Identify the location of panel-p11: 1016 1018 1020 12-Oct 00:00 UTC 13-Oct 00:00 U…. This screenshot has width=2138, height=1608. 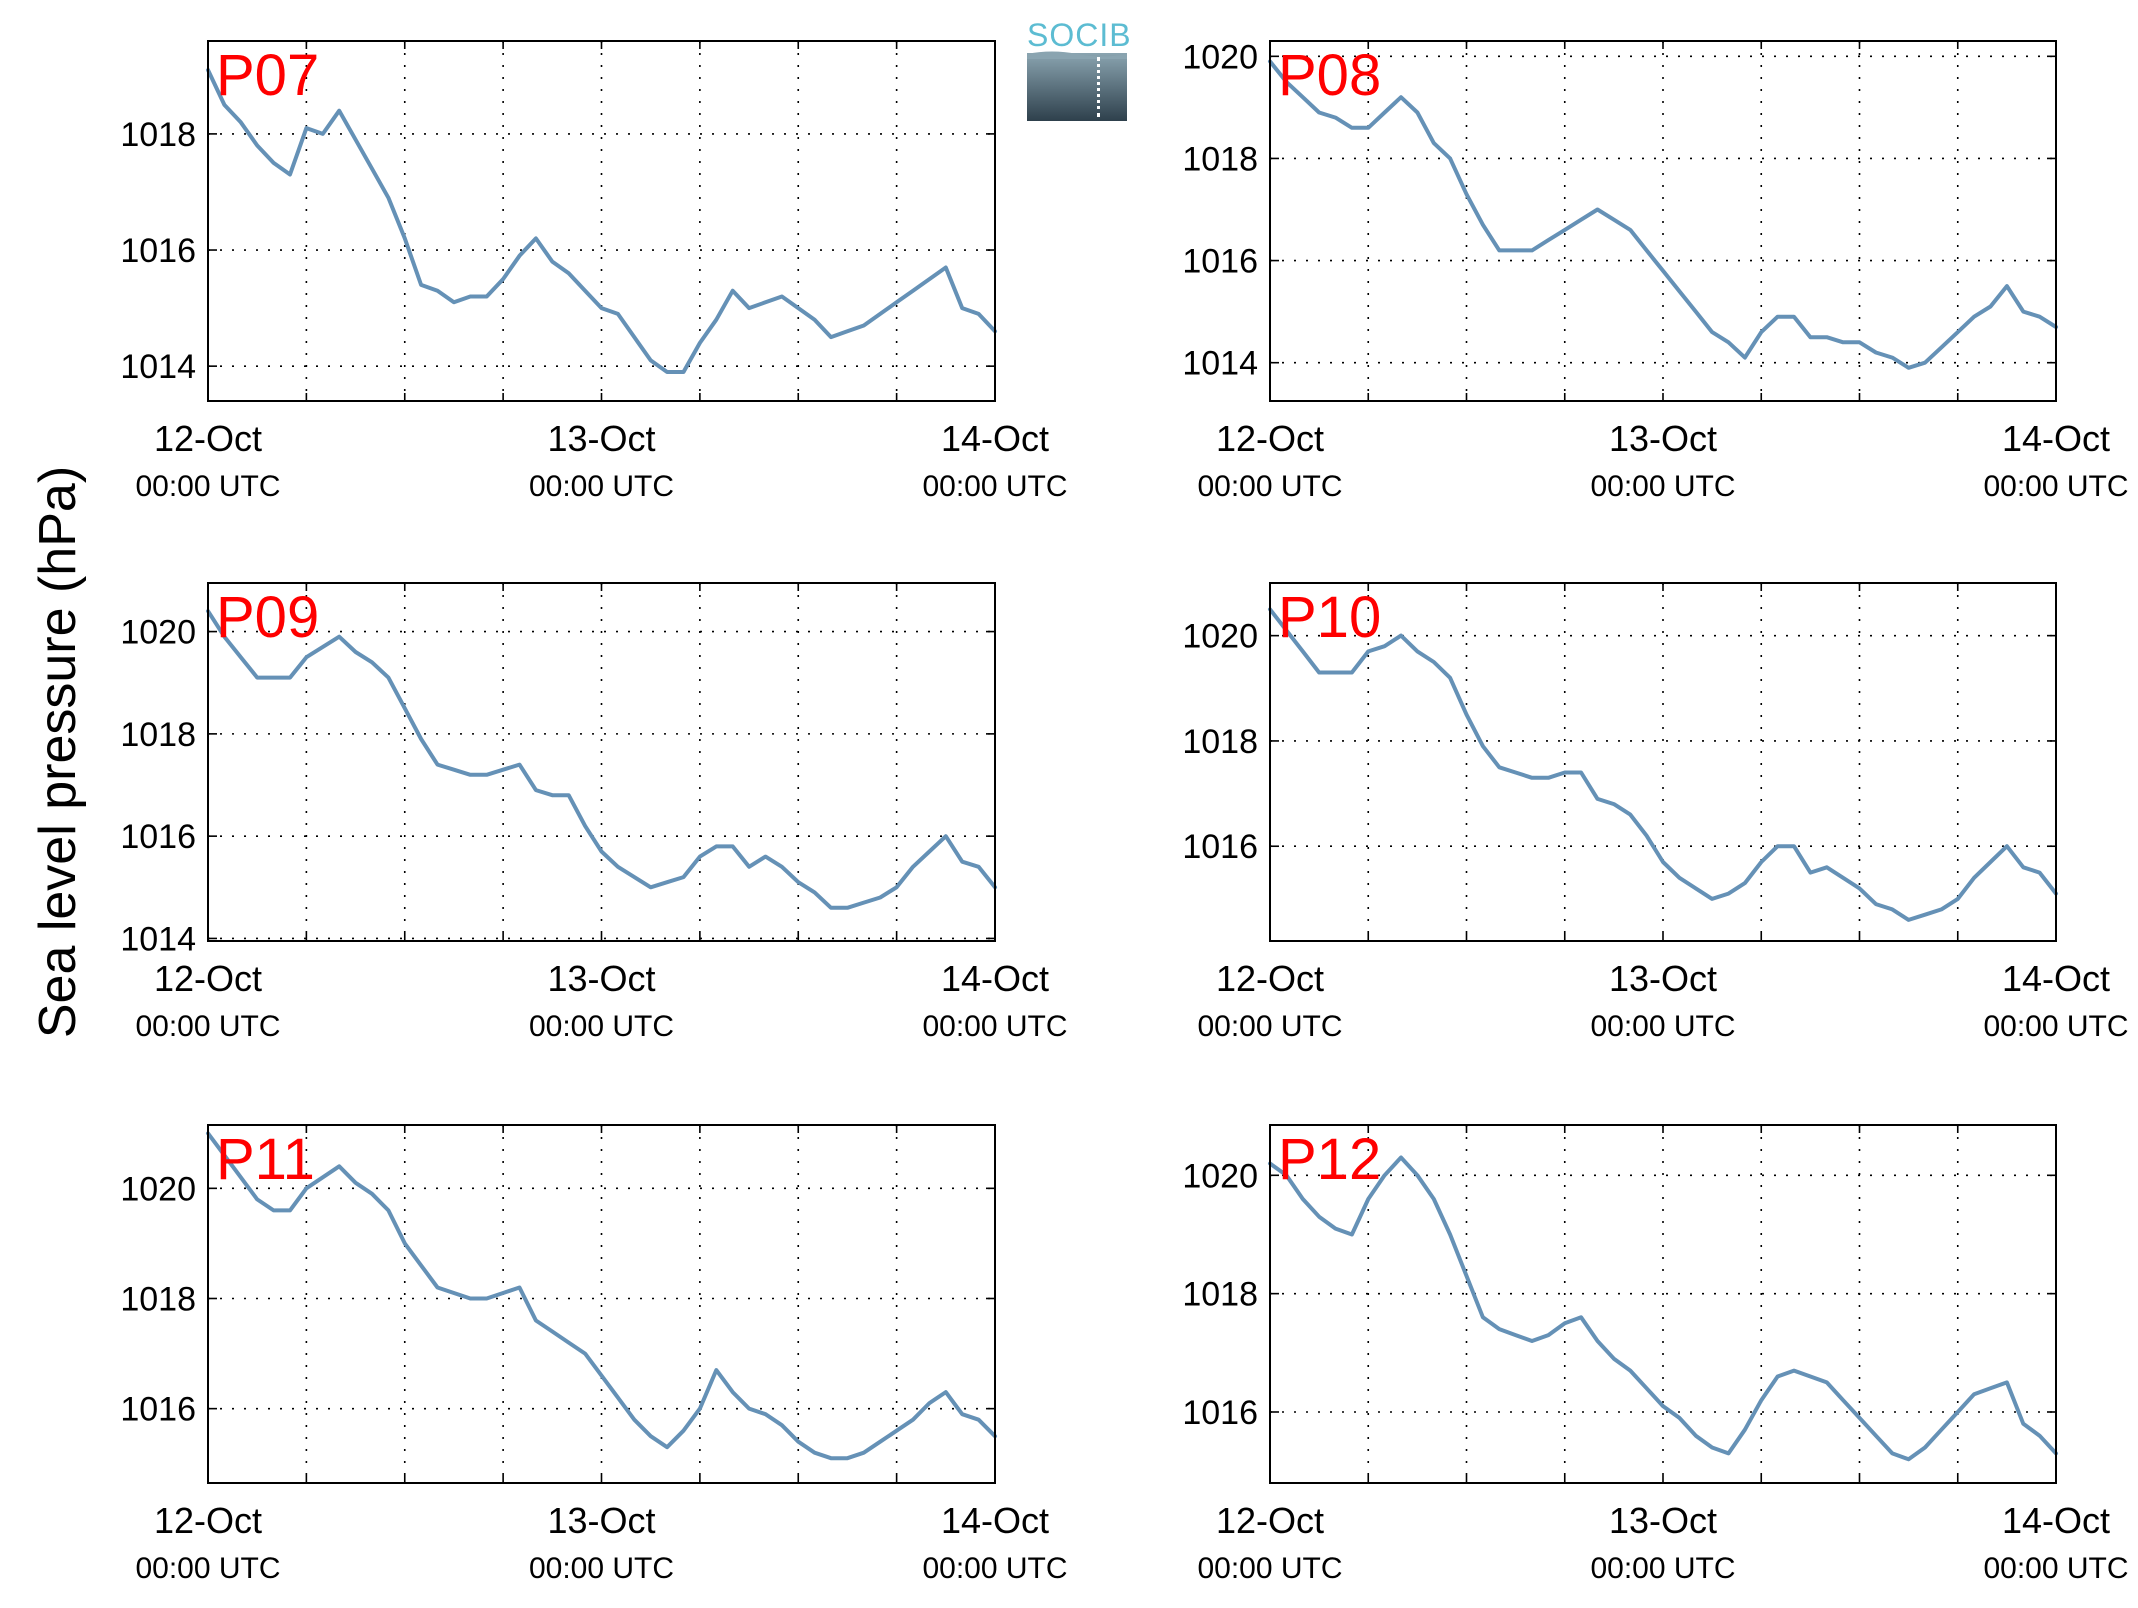
(594, 1354).